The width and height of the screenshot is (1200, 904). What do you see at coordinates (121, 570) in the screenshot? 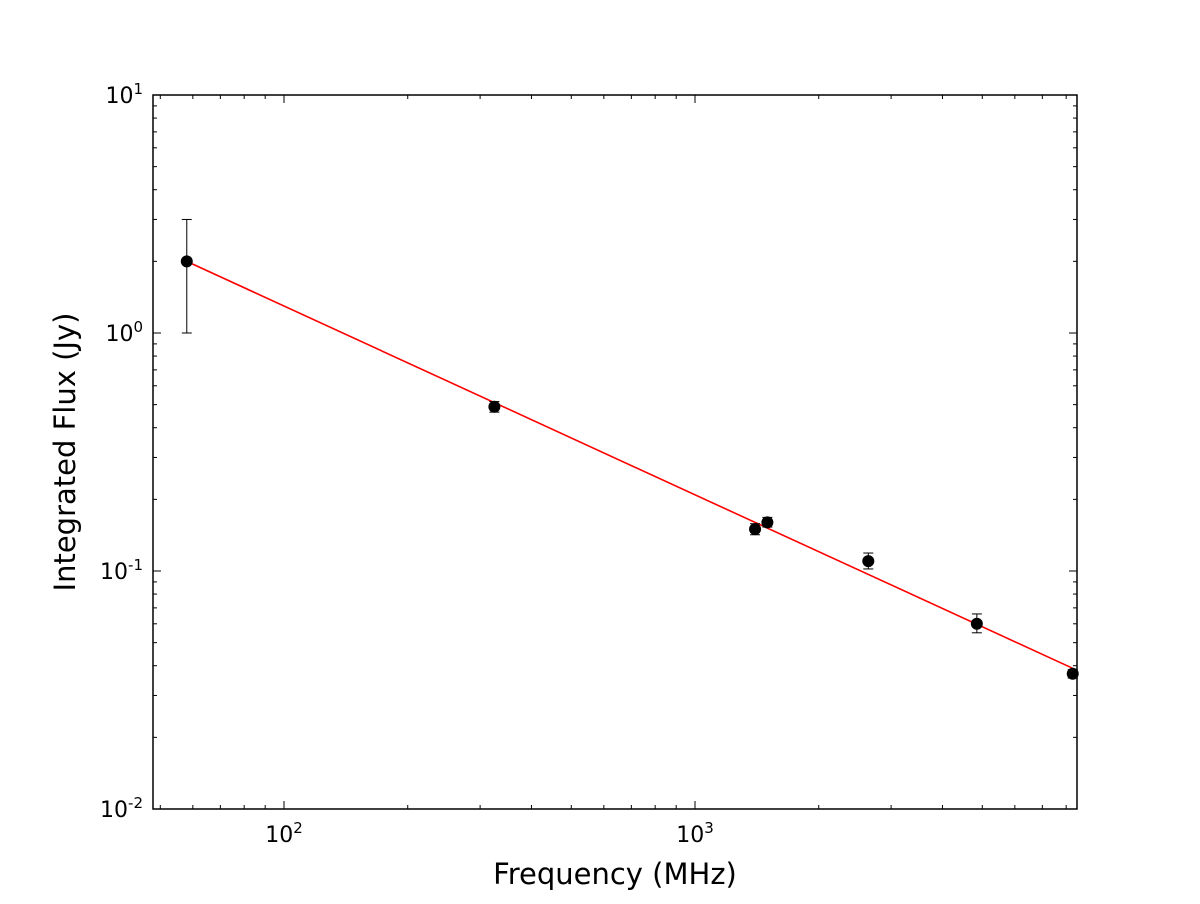
I see `y-tick-label: 10⁻¹` at bounding box center [121, 570].